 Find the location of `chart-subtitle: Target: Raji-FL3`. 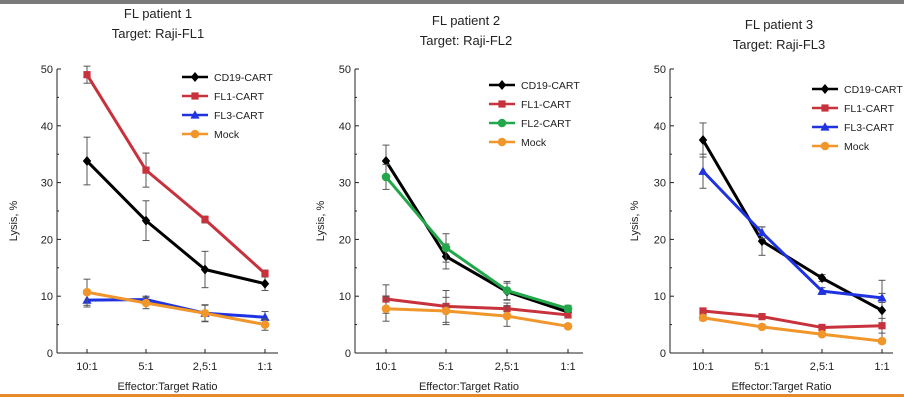

chart-subtitle: Target: Raji-FL3 is located at coordinates (779, 44).